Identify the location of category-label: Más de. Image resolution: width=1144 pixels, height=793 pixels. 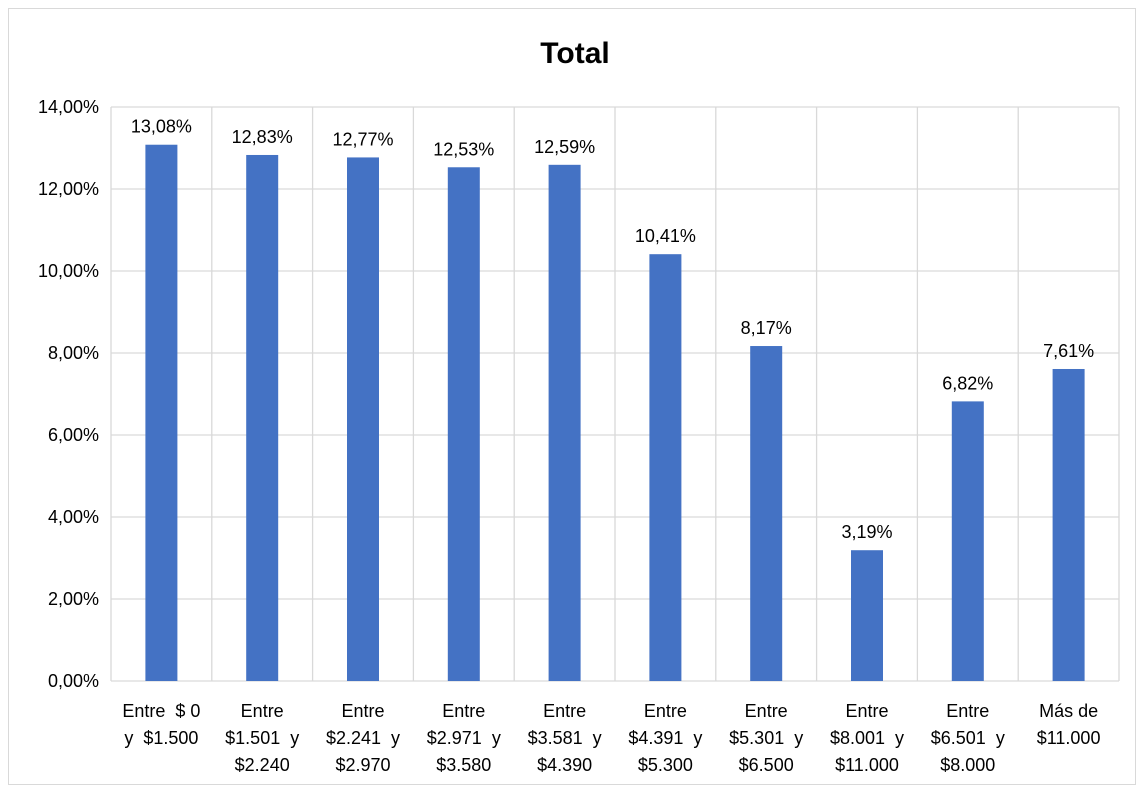
(1068, 711).